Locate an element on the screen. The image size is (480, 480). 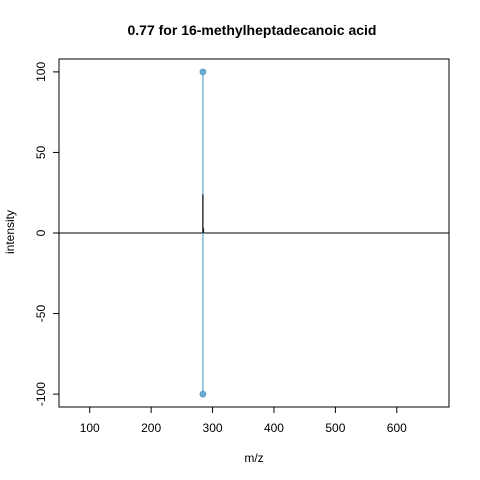
x-tick-label: 500 is located at coordinates (335, 428).